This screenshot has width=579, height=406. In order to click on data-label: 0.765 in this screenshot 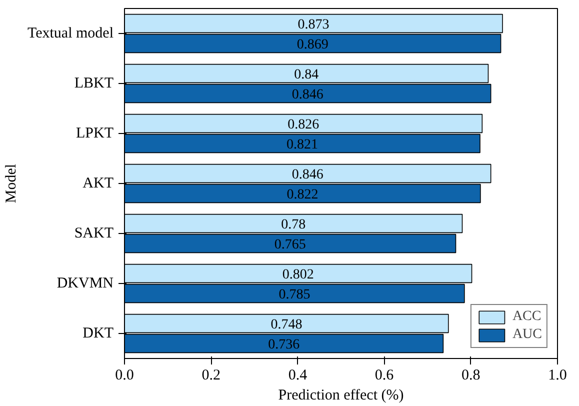, I will do `click(290, 245)`.